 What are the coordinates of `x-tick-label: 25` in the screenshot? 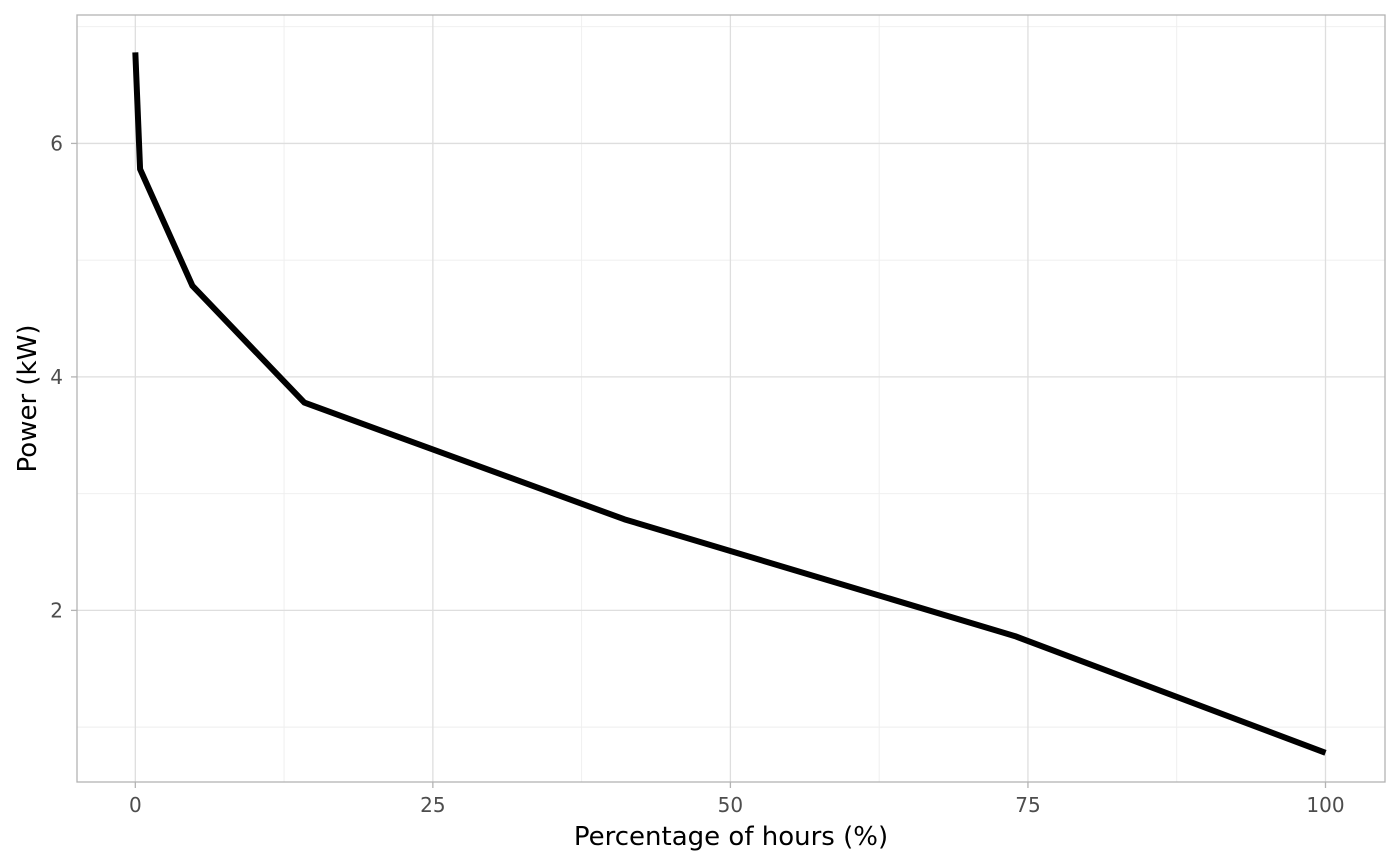 It's located at (432, 805).